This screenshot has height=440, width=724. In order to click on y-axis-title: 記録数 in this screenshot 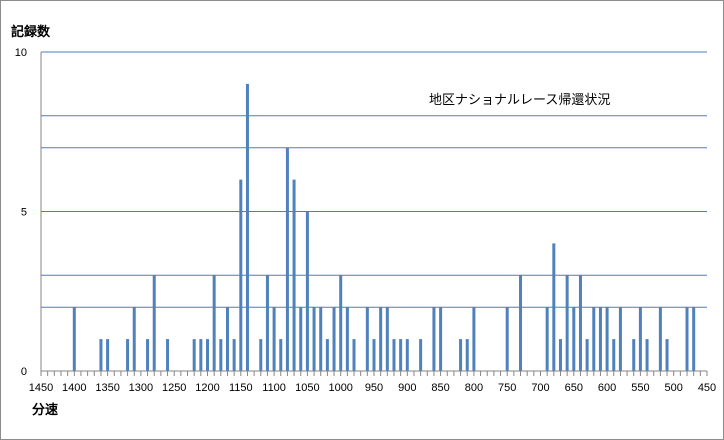, I will do `click(31, 32)`.